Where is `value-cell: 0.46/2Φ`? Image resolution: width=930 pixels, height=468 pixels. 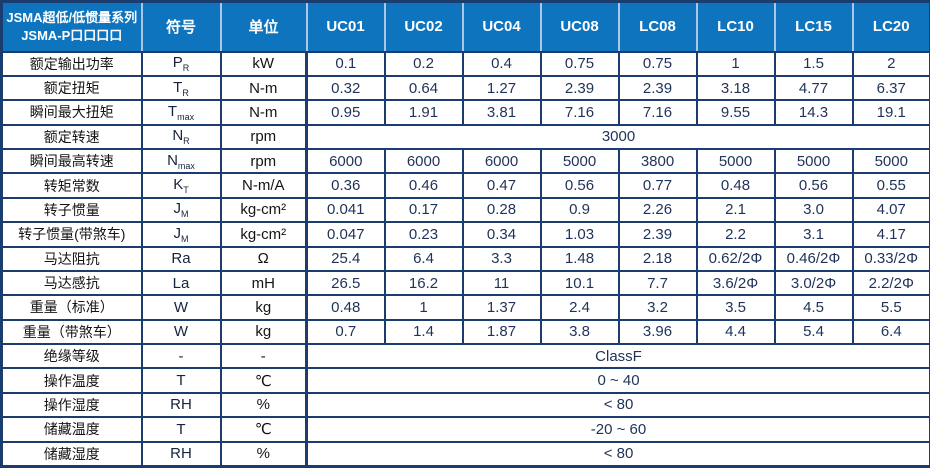 value-cell: 0.46/2Φ is located at coordinates (813, 258).